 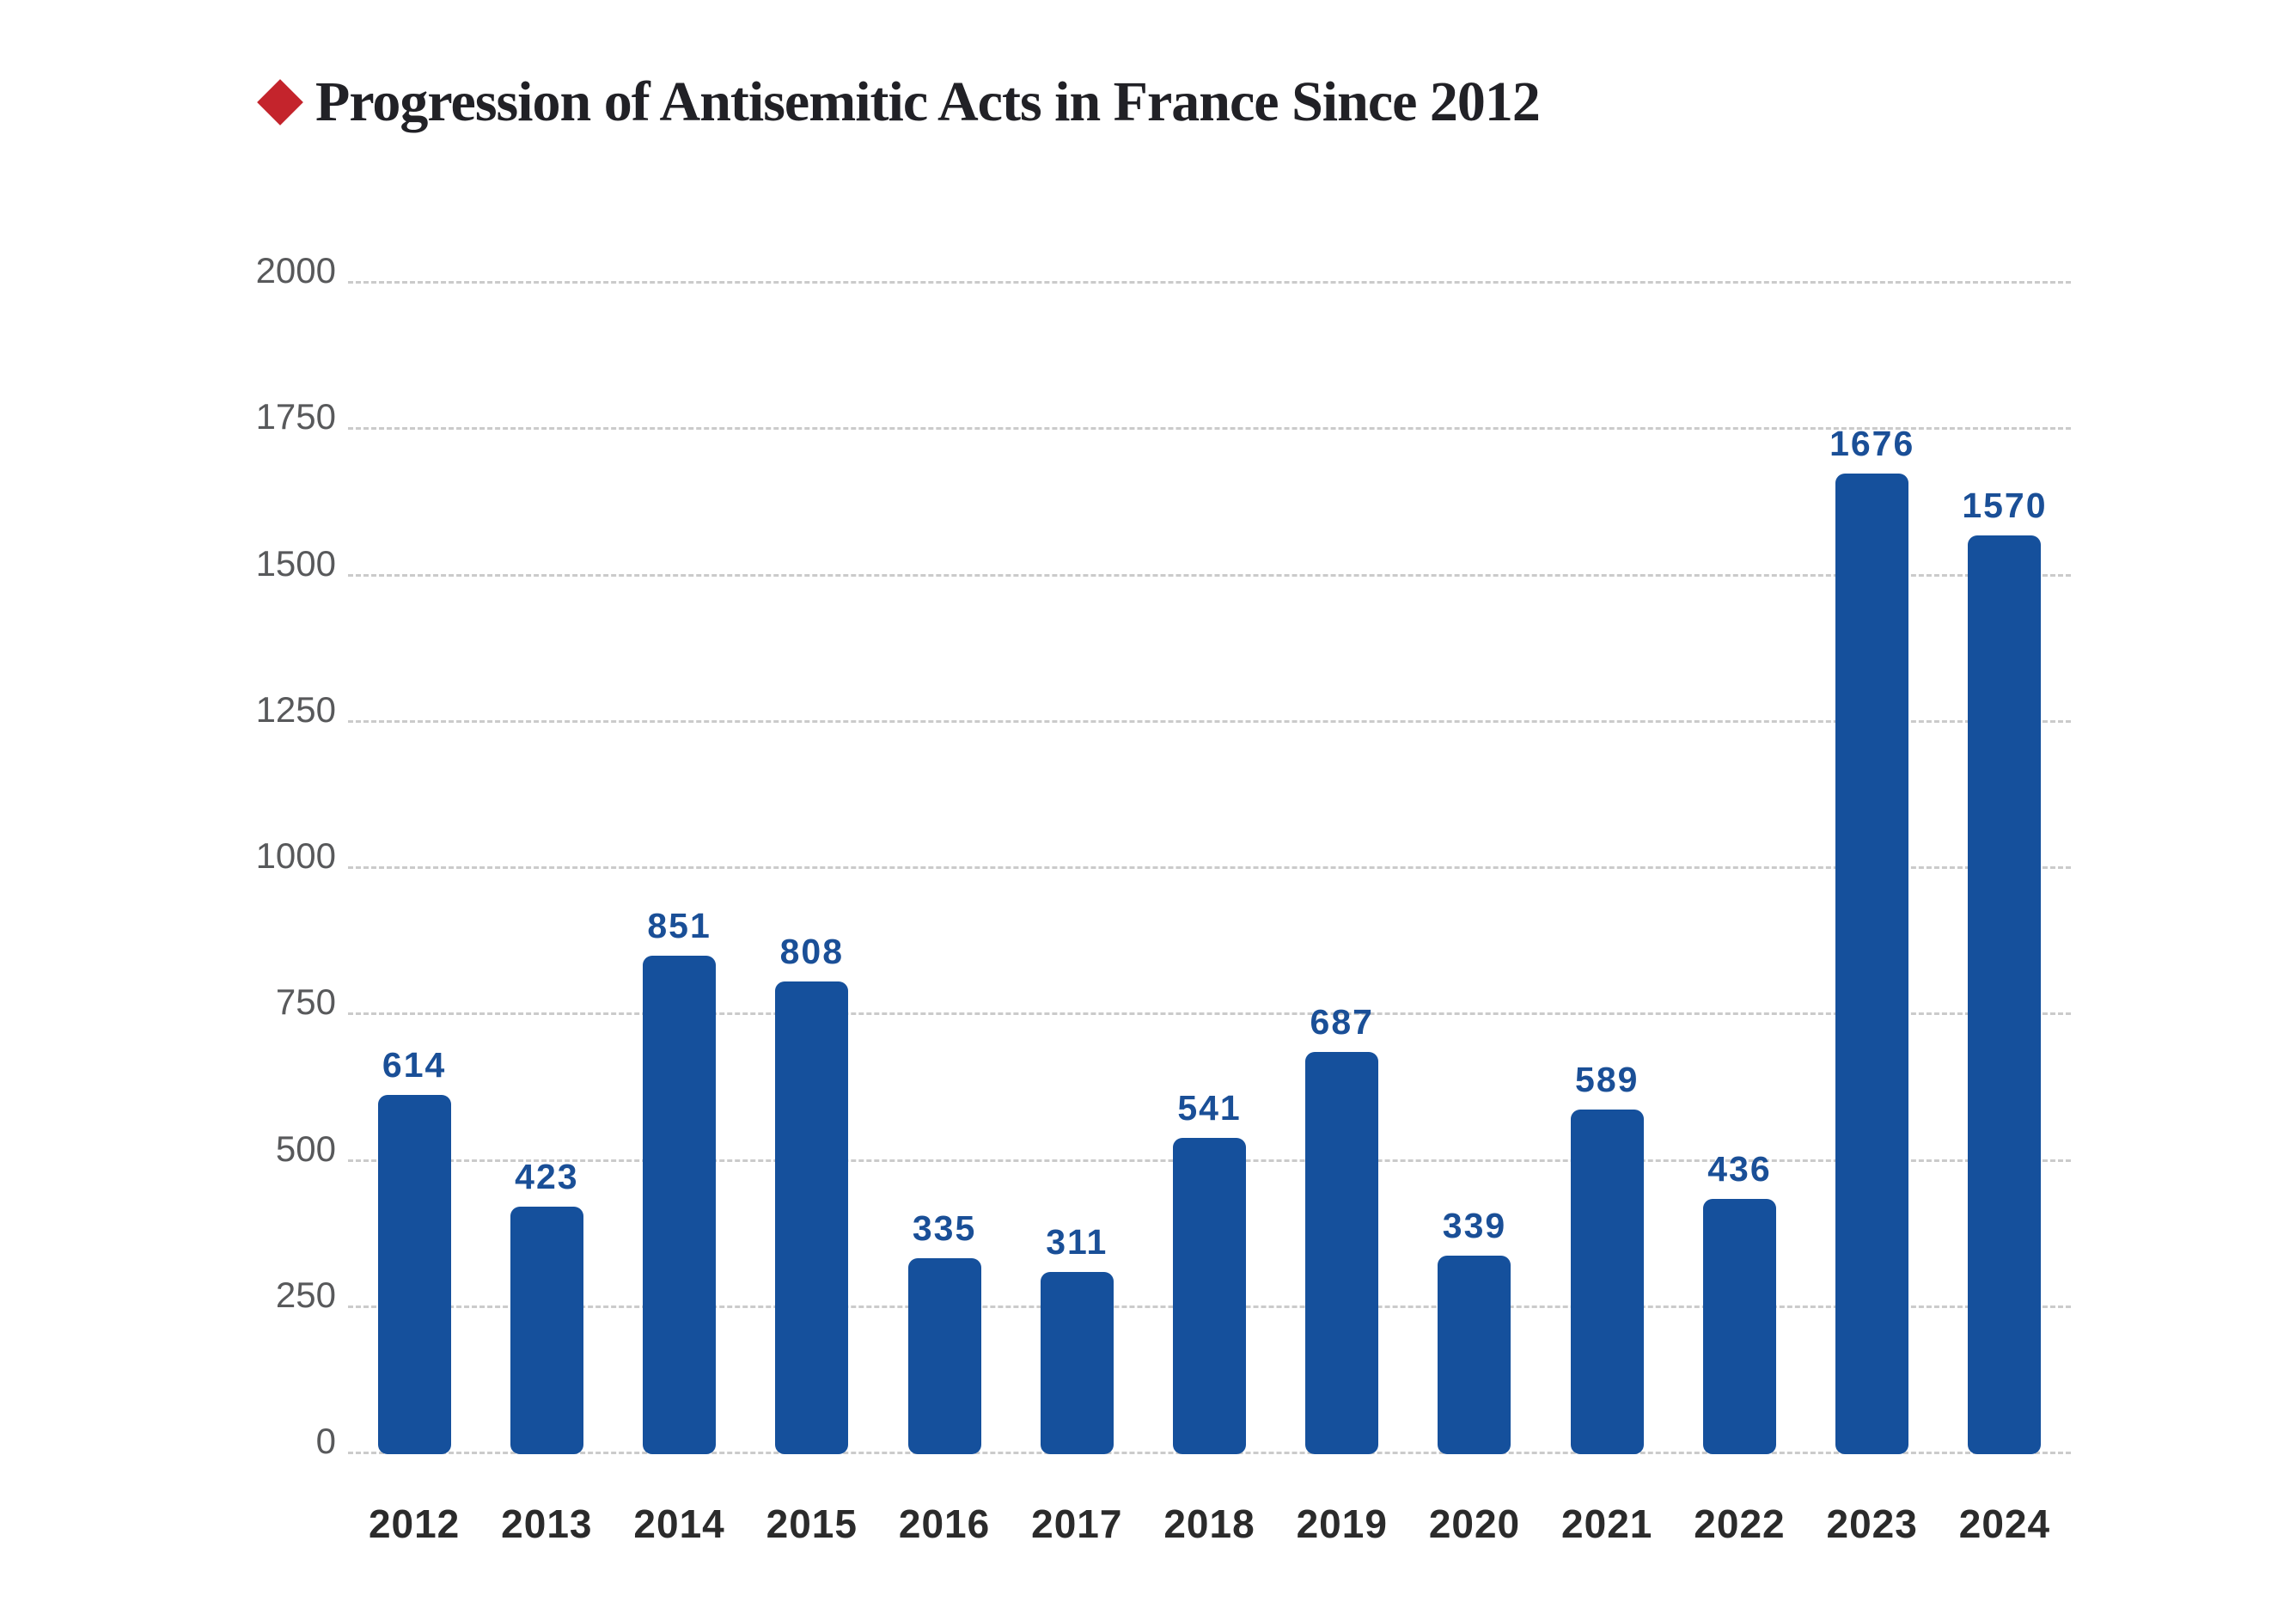 I want to click on bar-slot-2017: 311 2017, so click(x=1077, y=914).